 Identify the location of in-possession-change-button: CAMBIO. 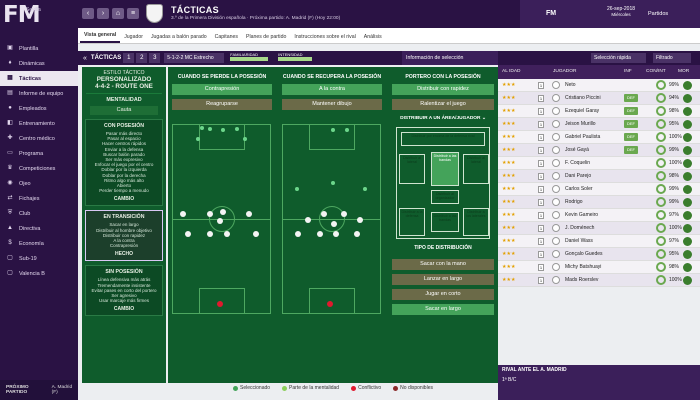
(124, 199).